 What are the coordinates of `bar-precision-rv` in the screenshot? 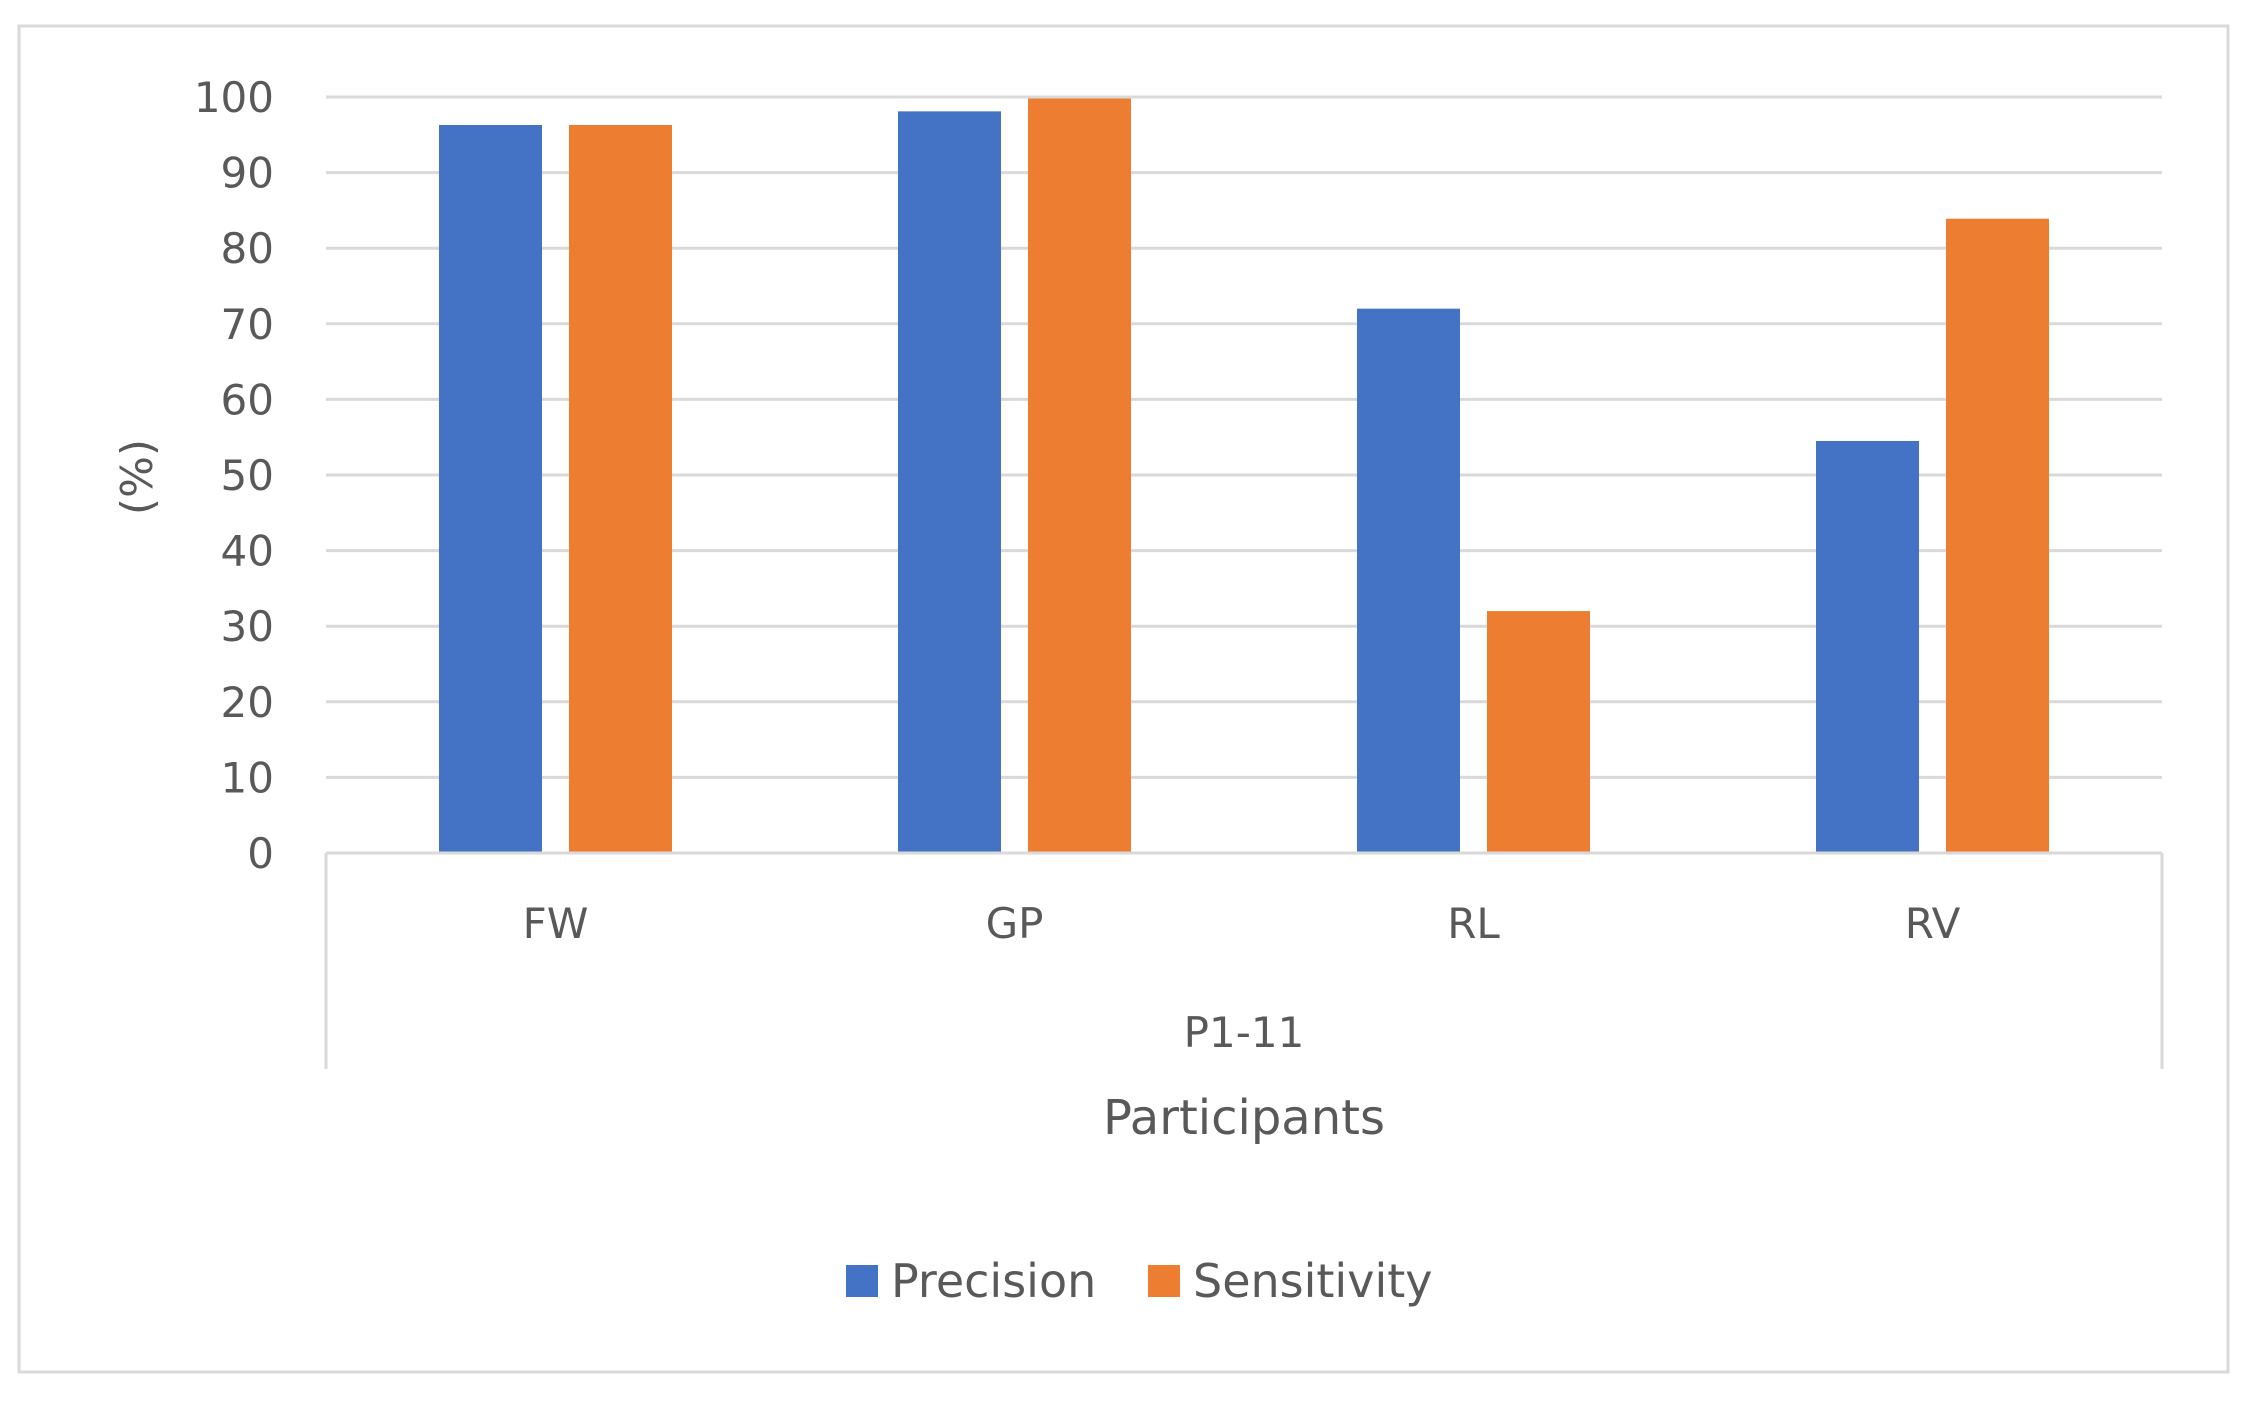 It's located at (1867, 646).